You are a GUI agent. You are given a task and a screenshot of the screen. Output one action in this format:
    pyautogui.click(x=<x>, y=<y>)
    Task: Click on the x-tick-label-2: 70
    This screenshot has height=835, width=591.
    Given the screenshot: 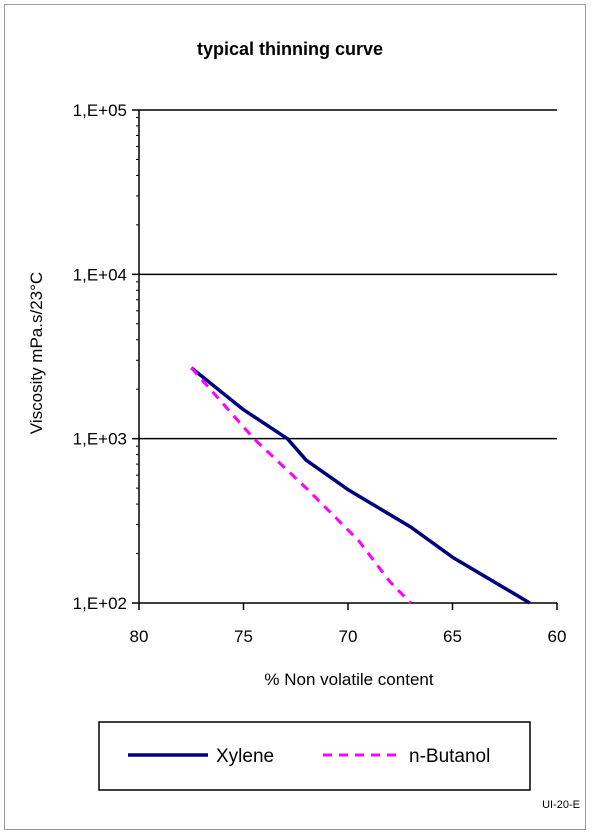 What is the action you would take?
    pyautogui.click(x=348, y=636)
    